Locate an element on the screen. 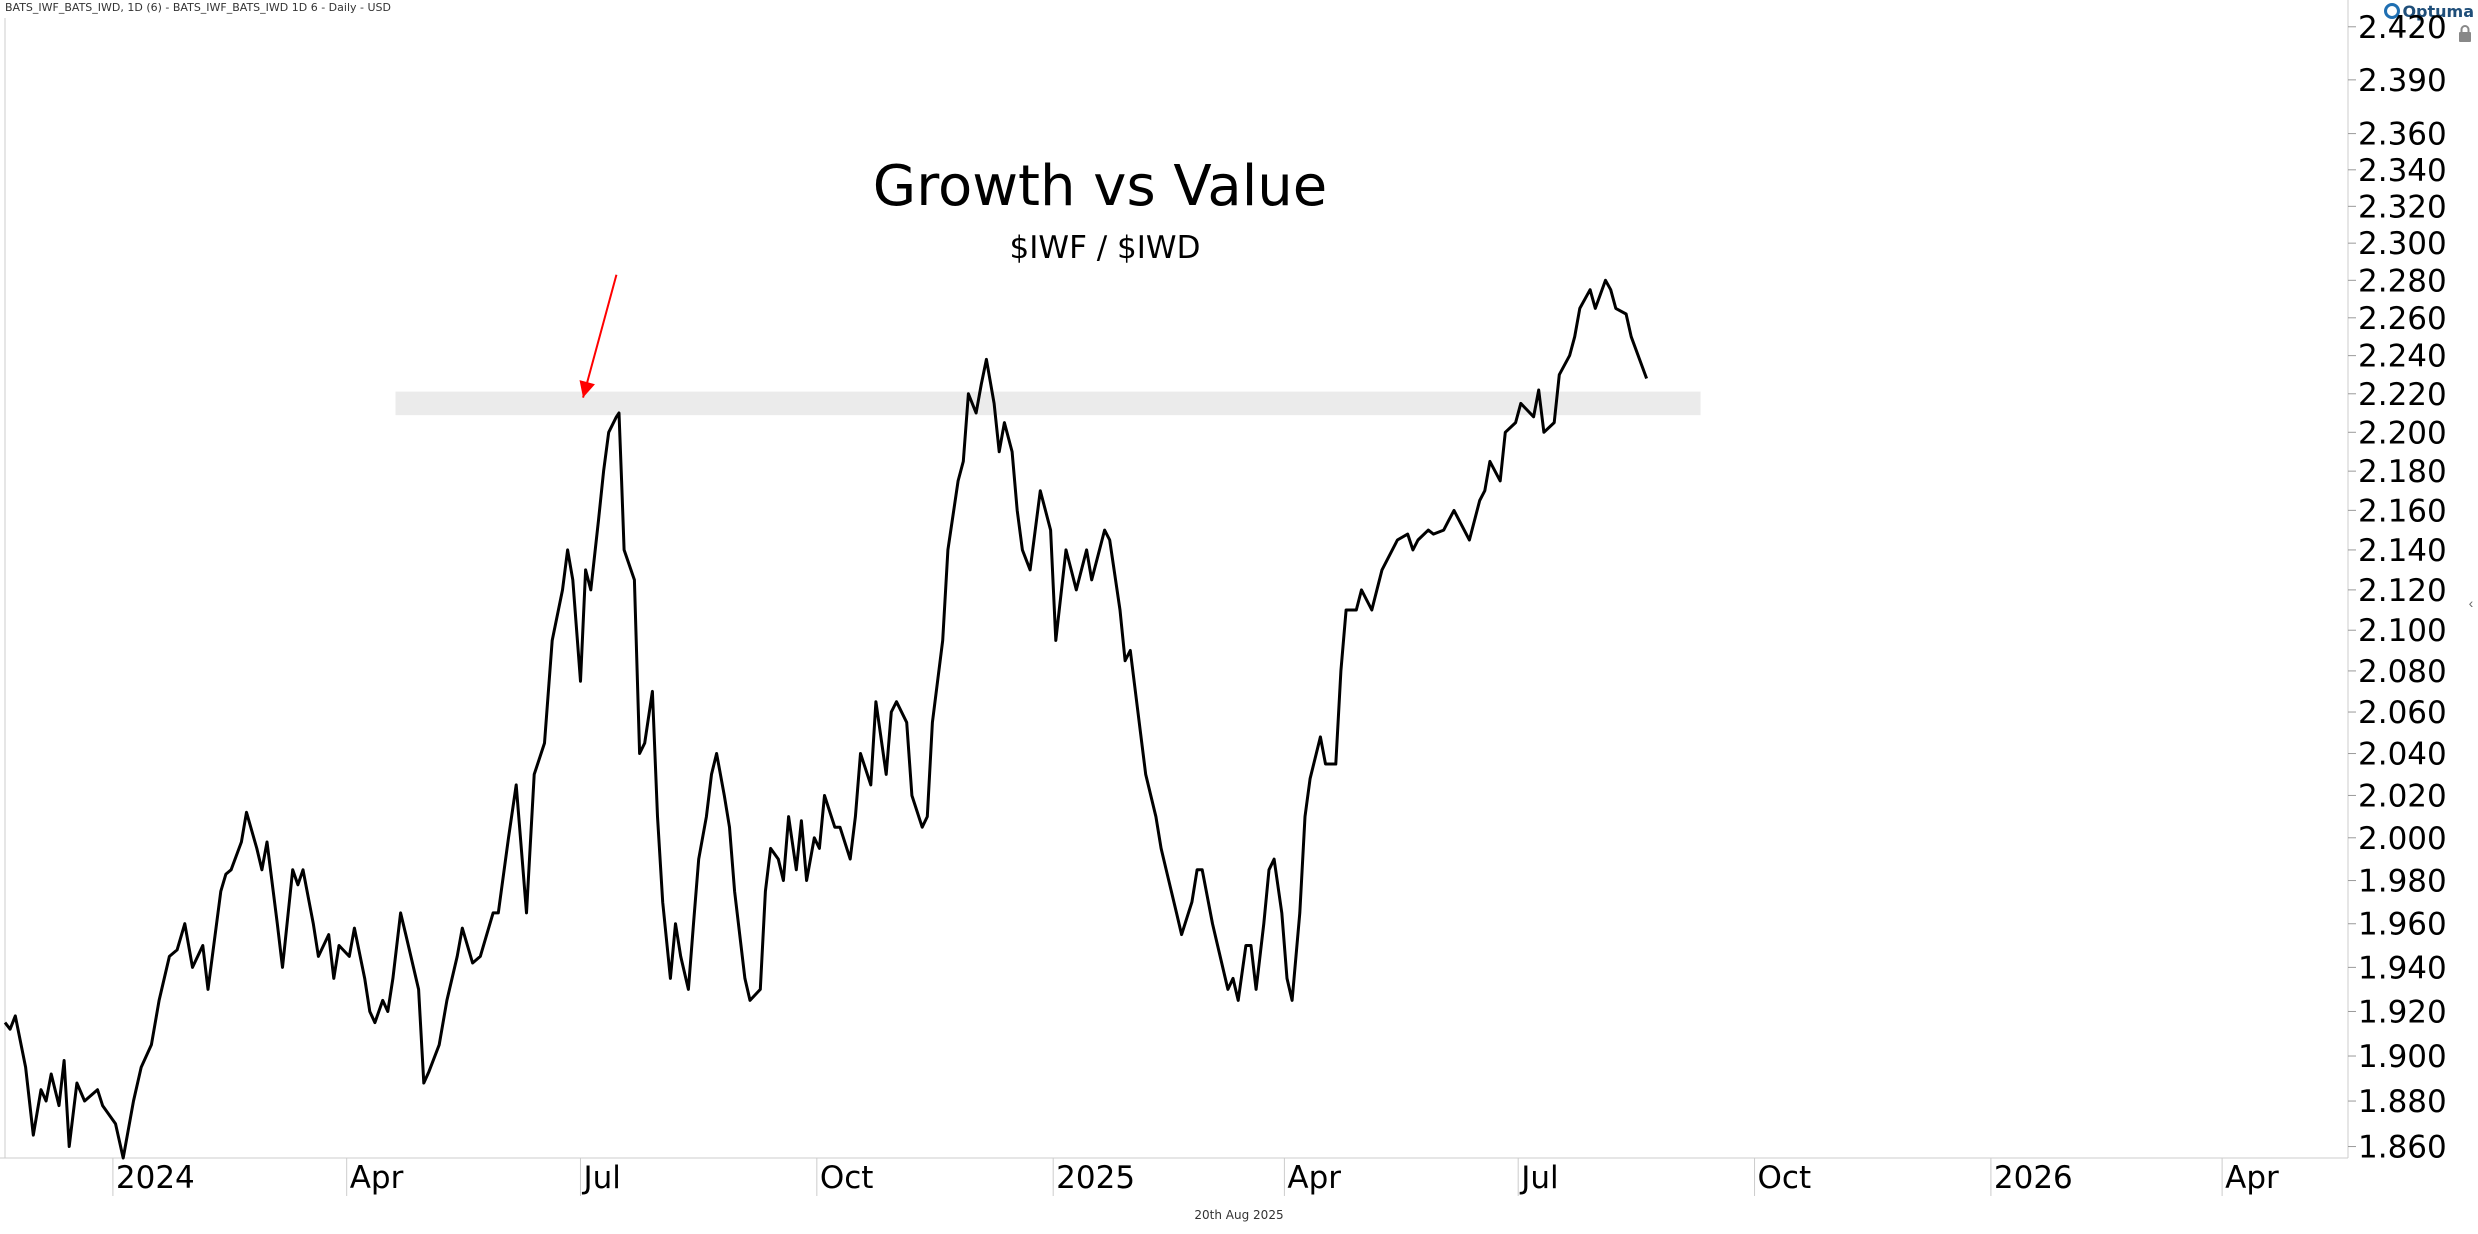 This screenshot has width=2478, height=1234. x-tick-label-7: Oct is located at coordinates (1785, 1178).